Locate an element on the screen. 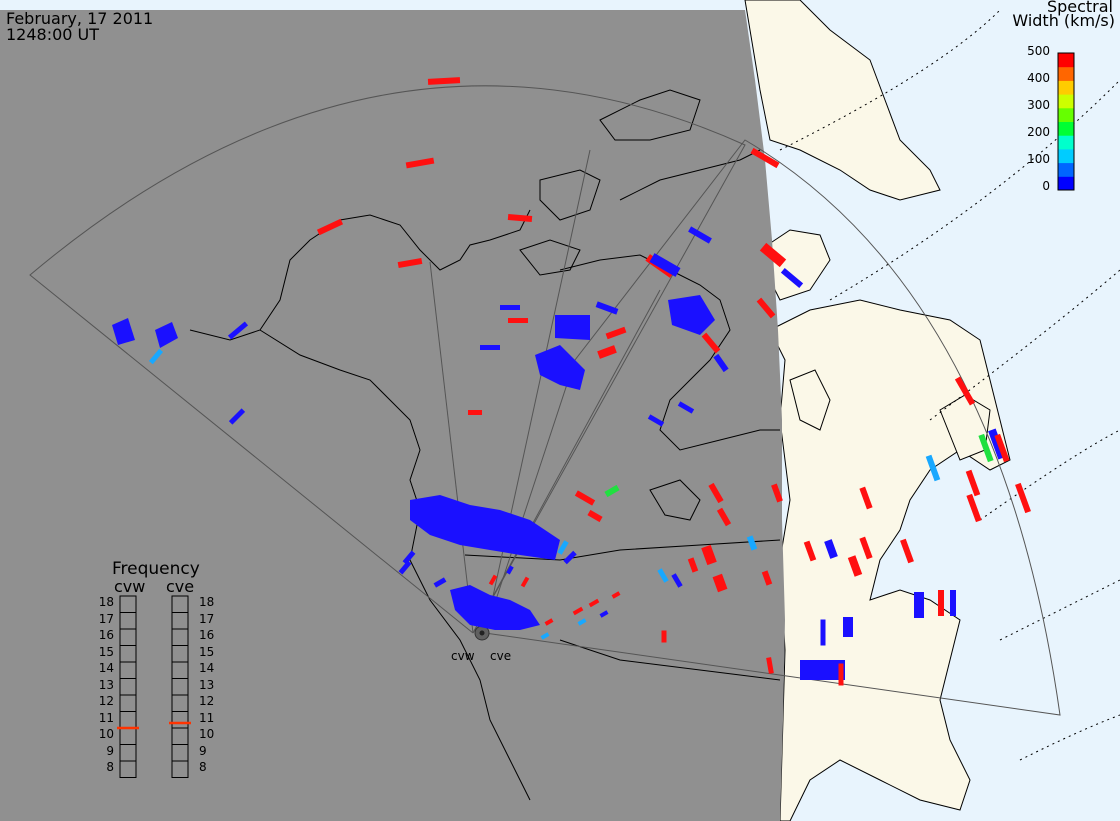 The height and width of the screenshot is (821, 1120). frequency-cvw-label: cvw is located at coordinates (130, 586).